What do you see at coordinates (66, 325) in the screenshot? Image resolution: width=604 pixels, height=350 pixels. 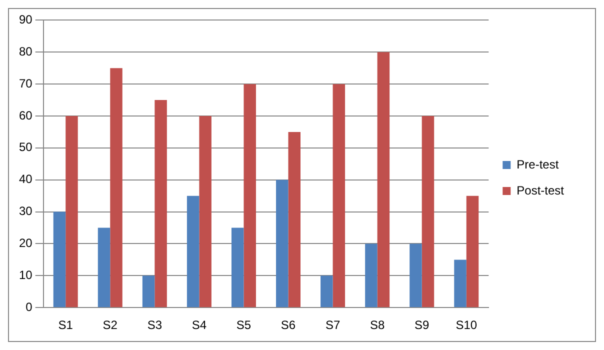 I see `x-tick-label: S1` at bounding box center [66, 325].